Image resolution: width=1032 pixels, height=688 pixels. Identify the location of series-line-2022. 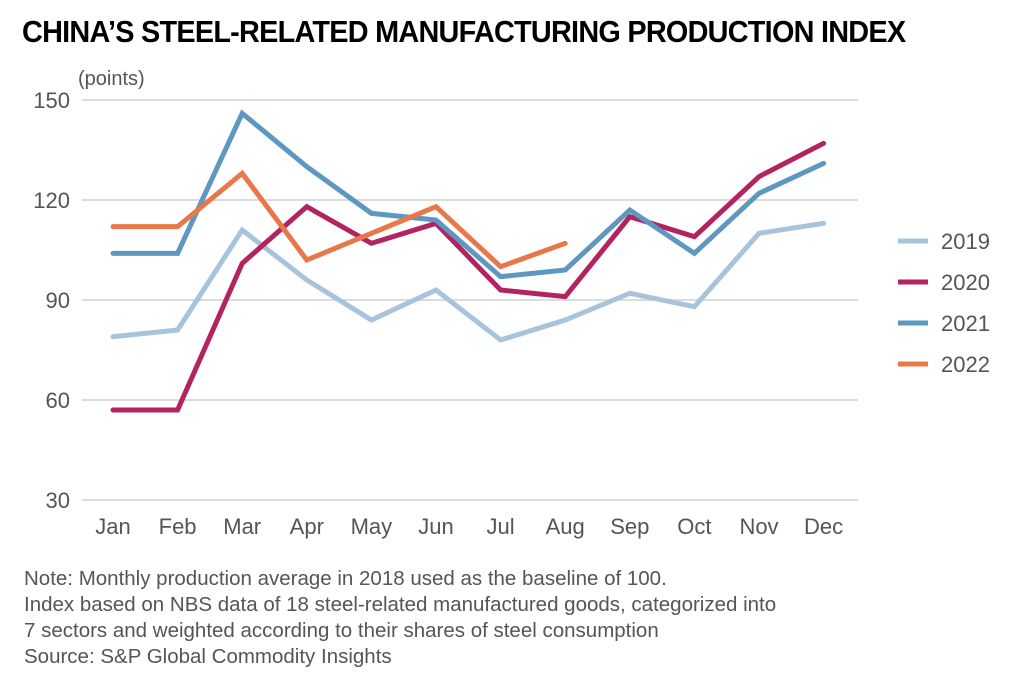
(339, 219).